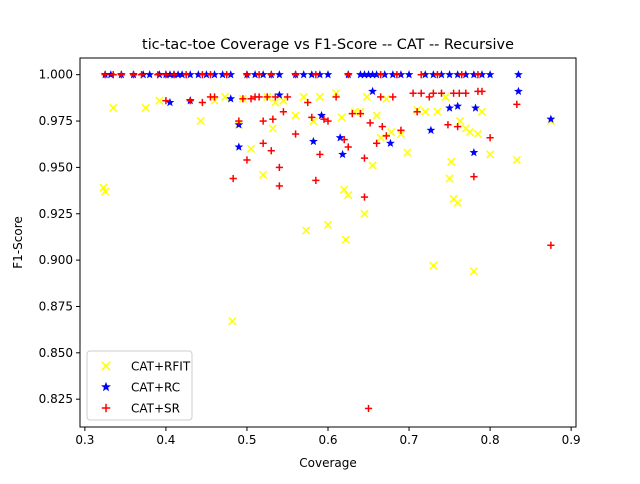  Describe the element at coordinates (165, 440) in the screenshot. I see `x-tick-label: 0.4` at that location.